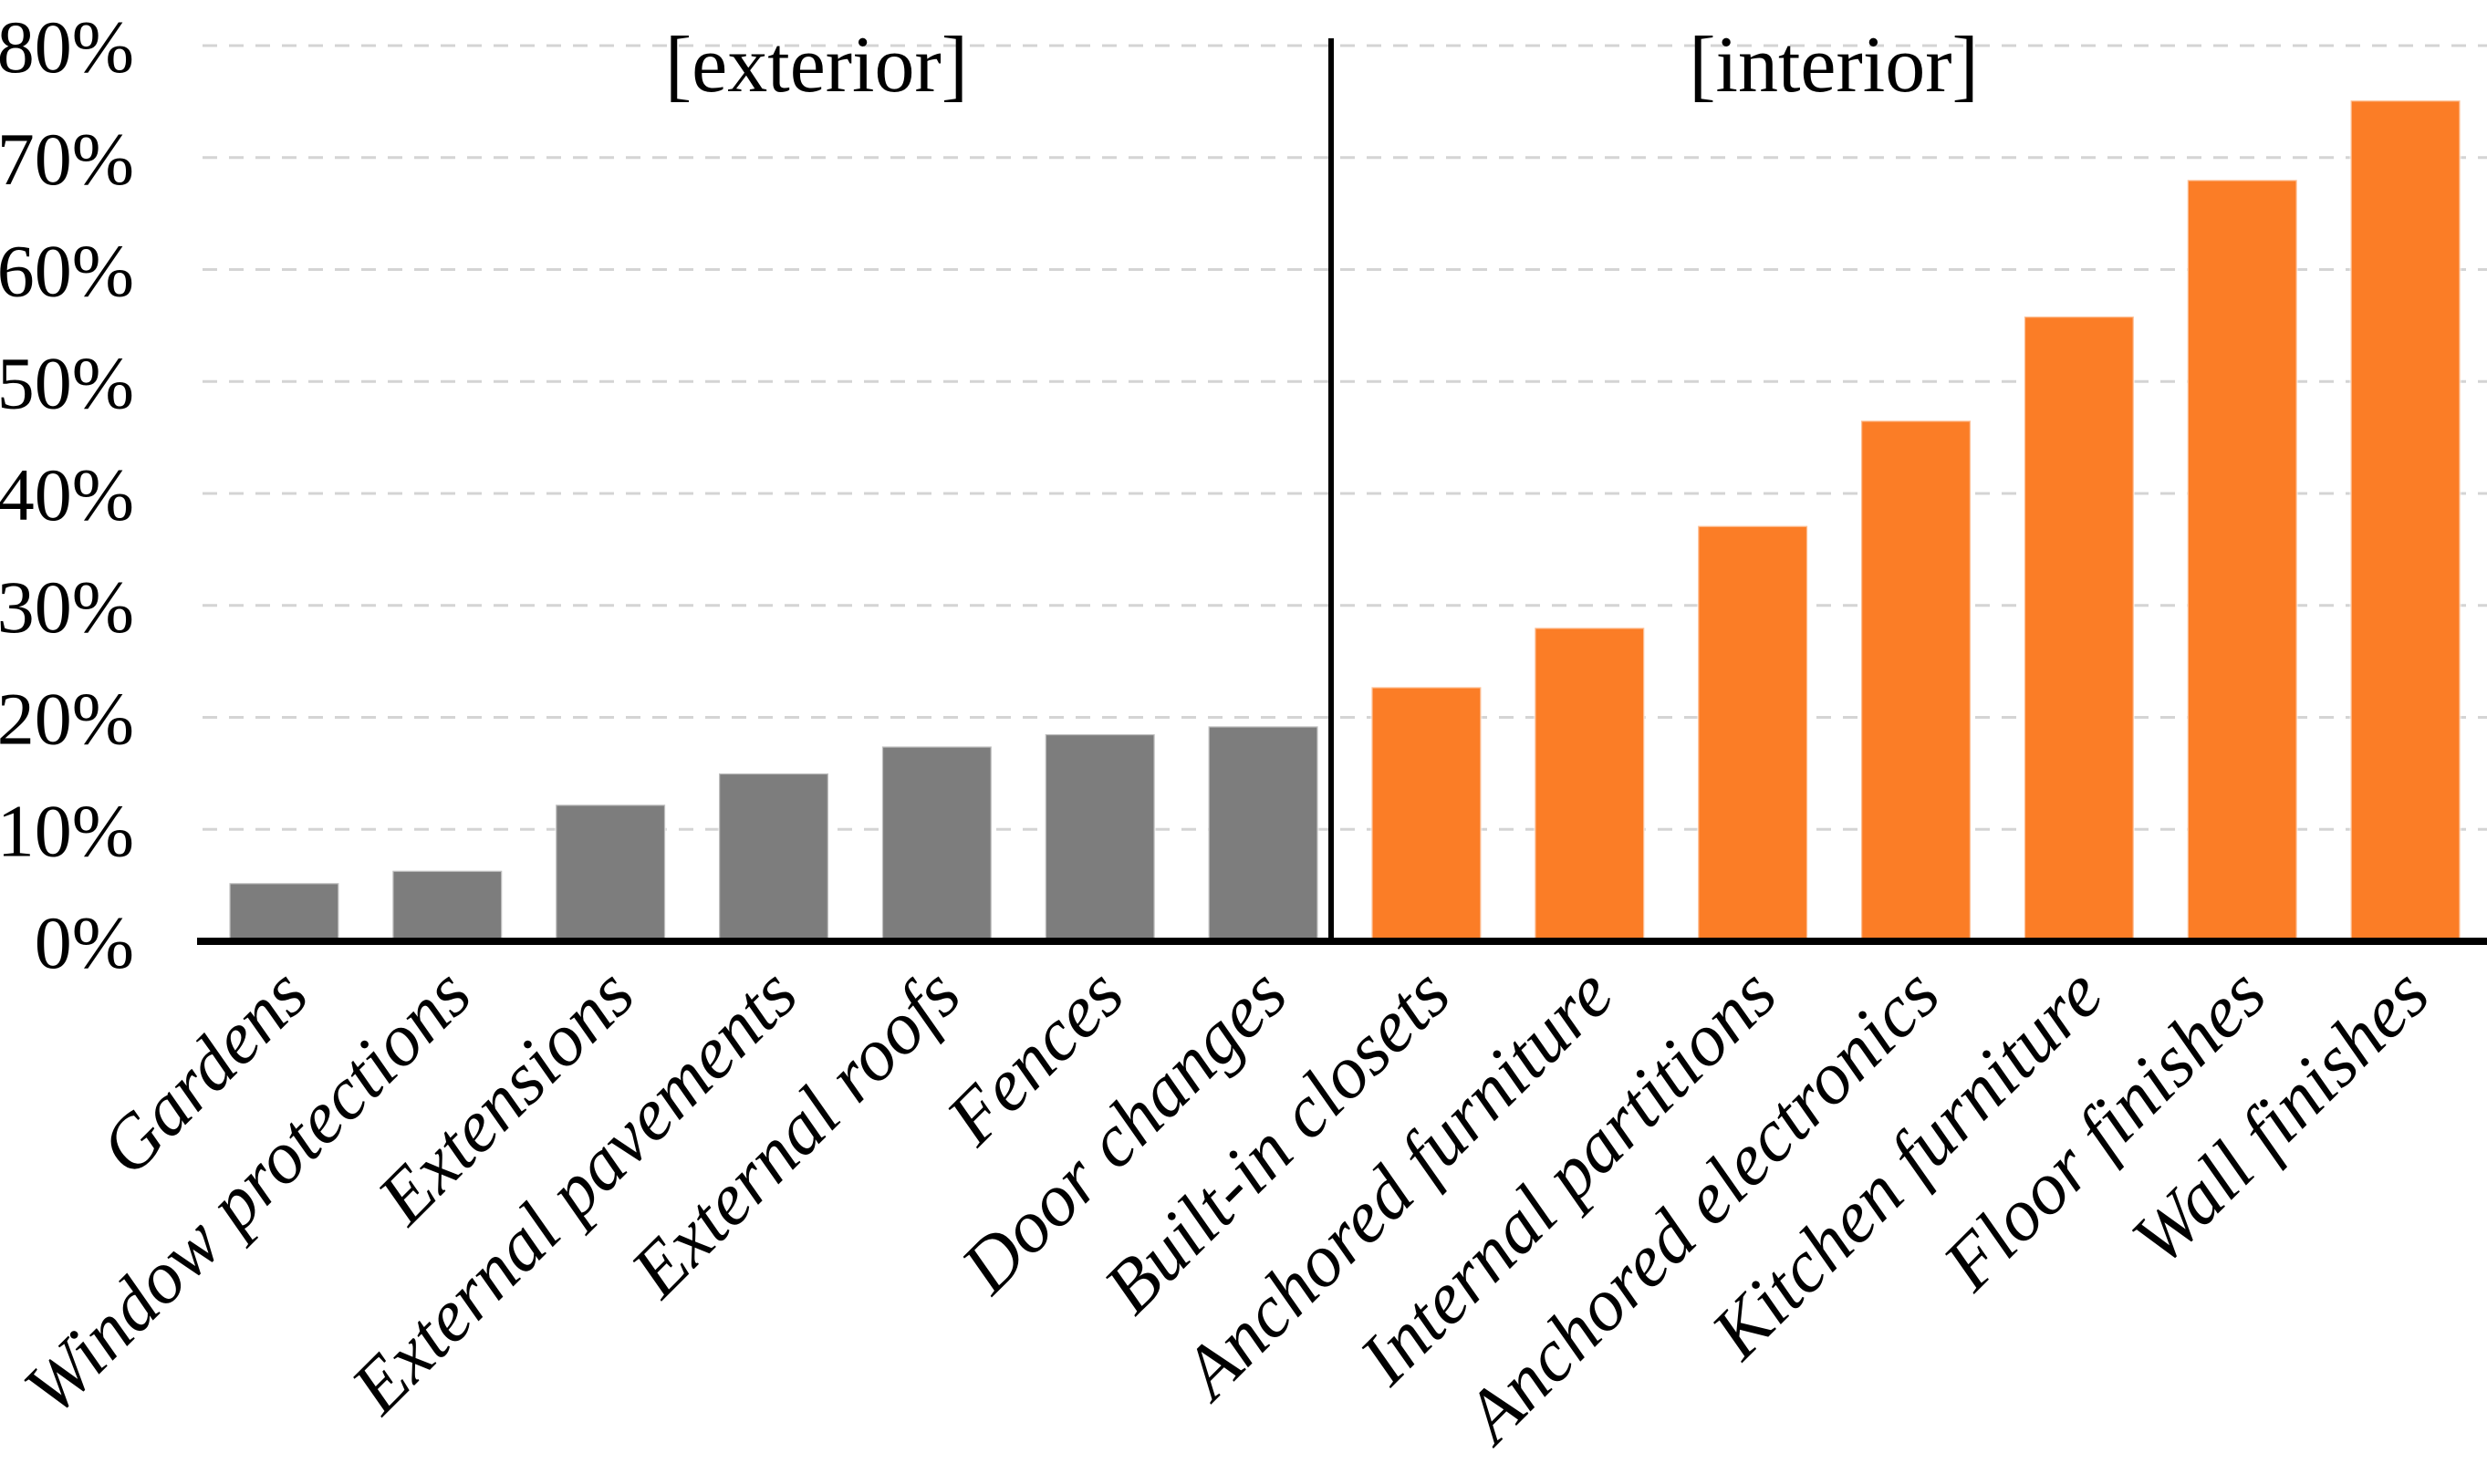 The height and width of the screenshot is (1484, 2487). Describe the element at coordinates (84, 943) in the screenshot. I see `ytick-label-0pct: 0%` at that location.